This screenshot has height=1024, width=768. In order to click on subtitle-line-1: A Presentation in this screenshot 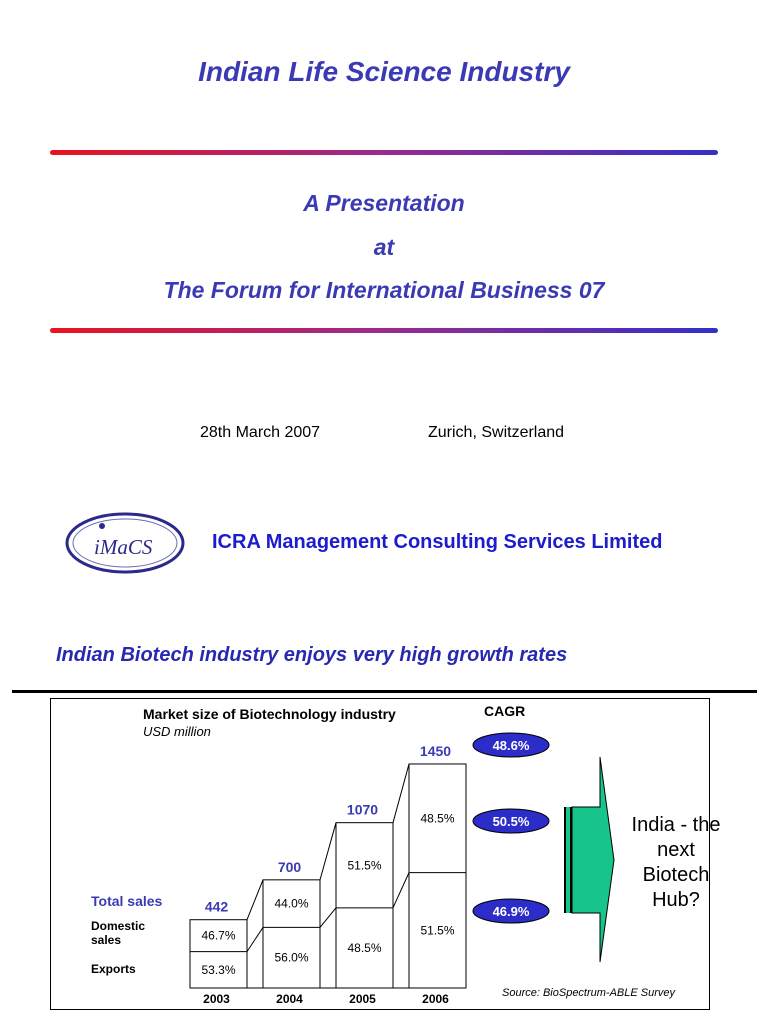, I will do `click(384, 203)`.